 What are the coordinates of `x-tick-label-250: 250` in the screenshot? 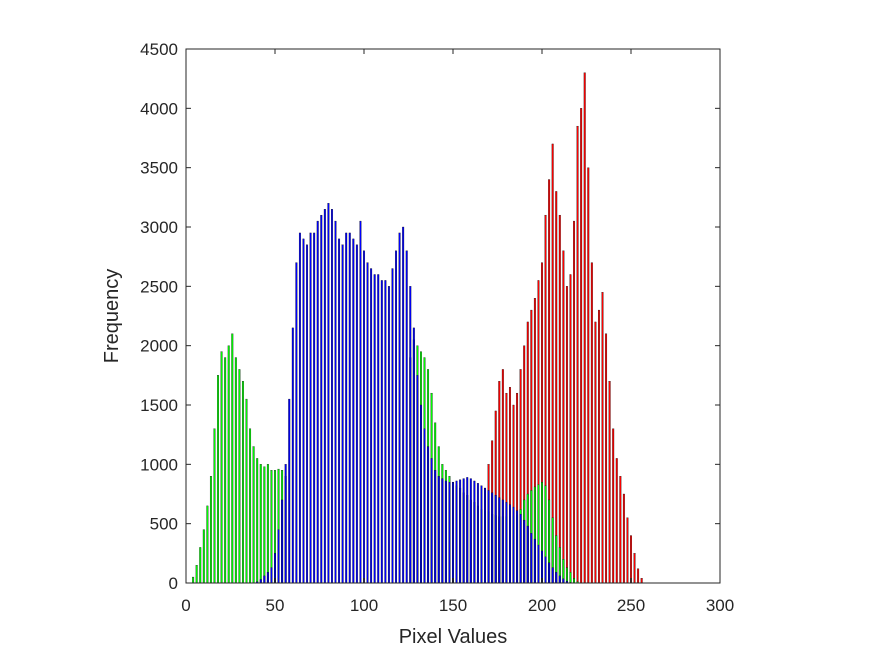 It's located at (631, 605).